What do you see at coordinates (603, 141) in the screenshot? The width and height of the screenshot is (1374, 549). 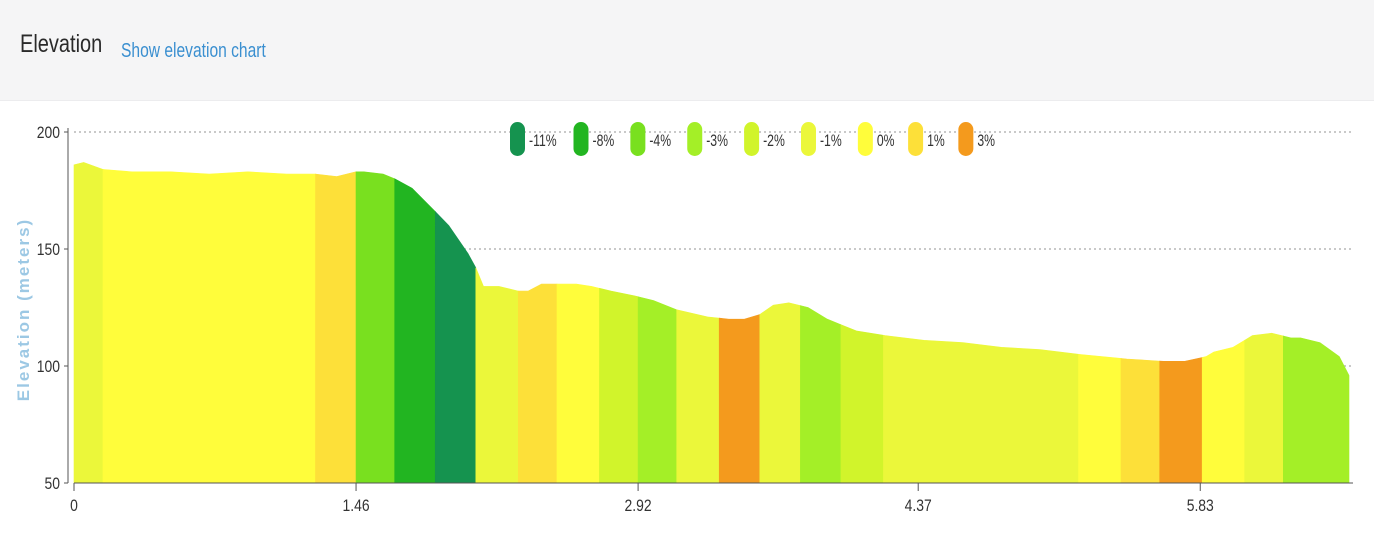 I see `legend-label-neg8pct: -8%` at bounding box center [603, 141].